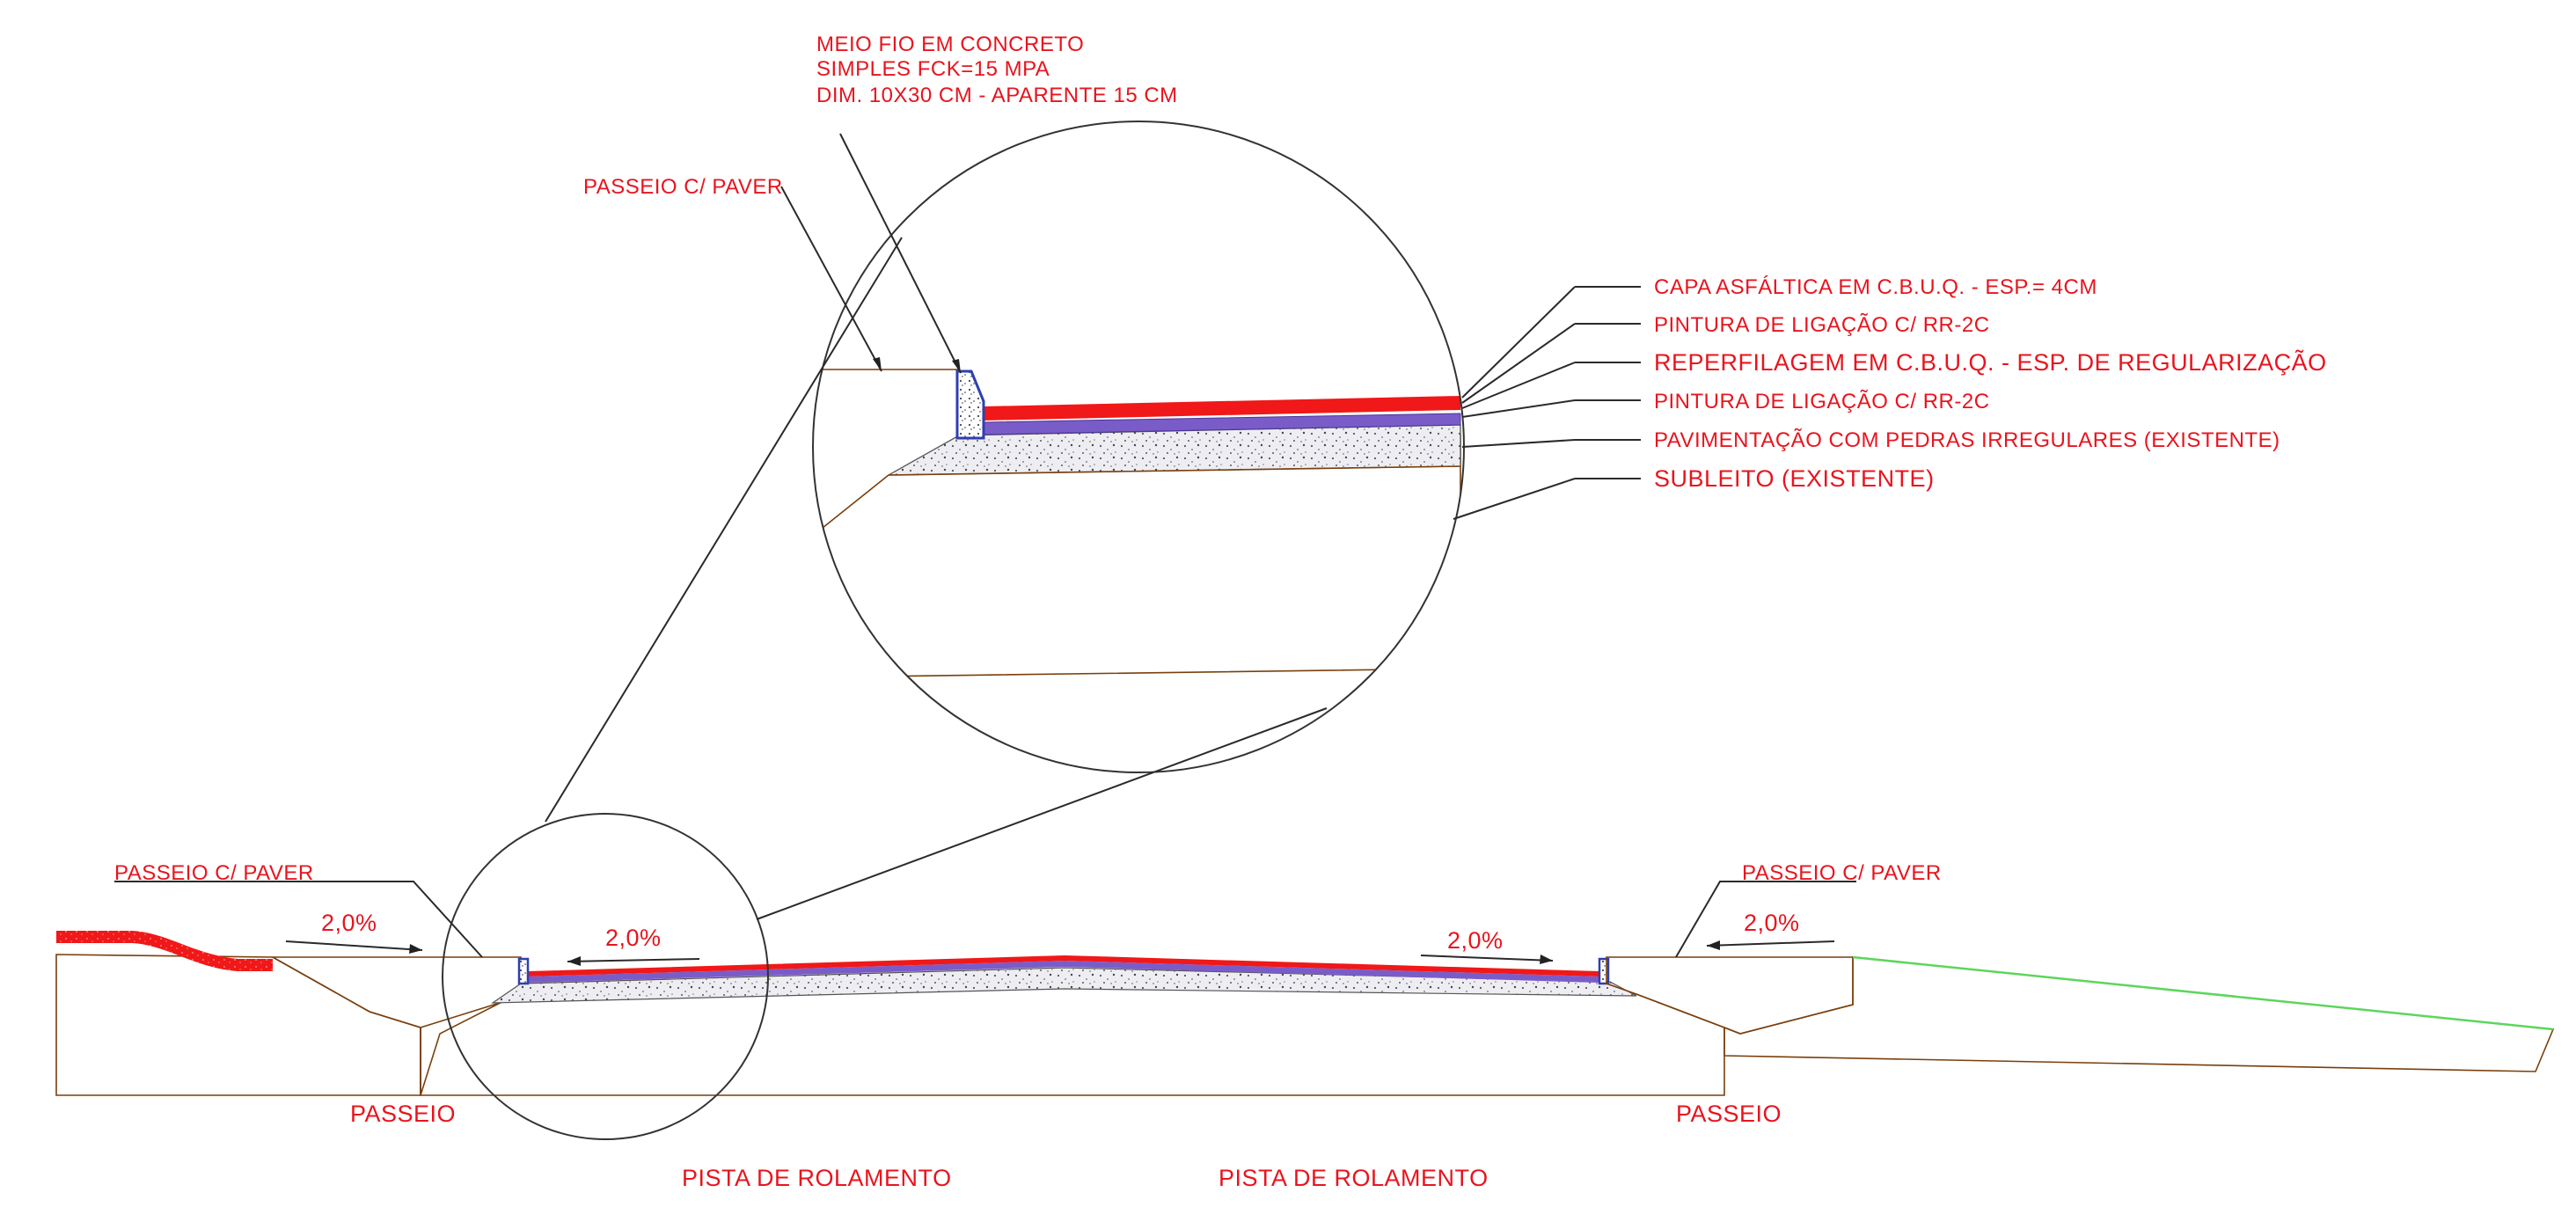 This screenshot has width=2576, height=1207. Describe the element at coordinates (933, 69) in the screenshot. I see `label-meio-fio-2: SIMPLES FCK=15 MPA` at that location.